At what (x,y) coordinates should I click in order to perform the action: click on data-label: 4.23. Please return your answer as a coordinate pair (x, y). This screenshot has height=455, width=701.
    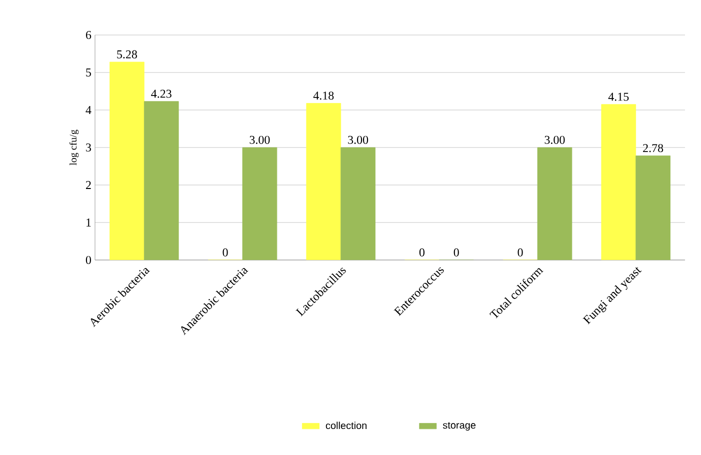
    Looking at the image, I should click on (161, 94).